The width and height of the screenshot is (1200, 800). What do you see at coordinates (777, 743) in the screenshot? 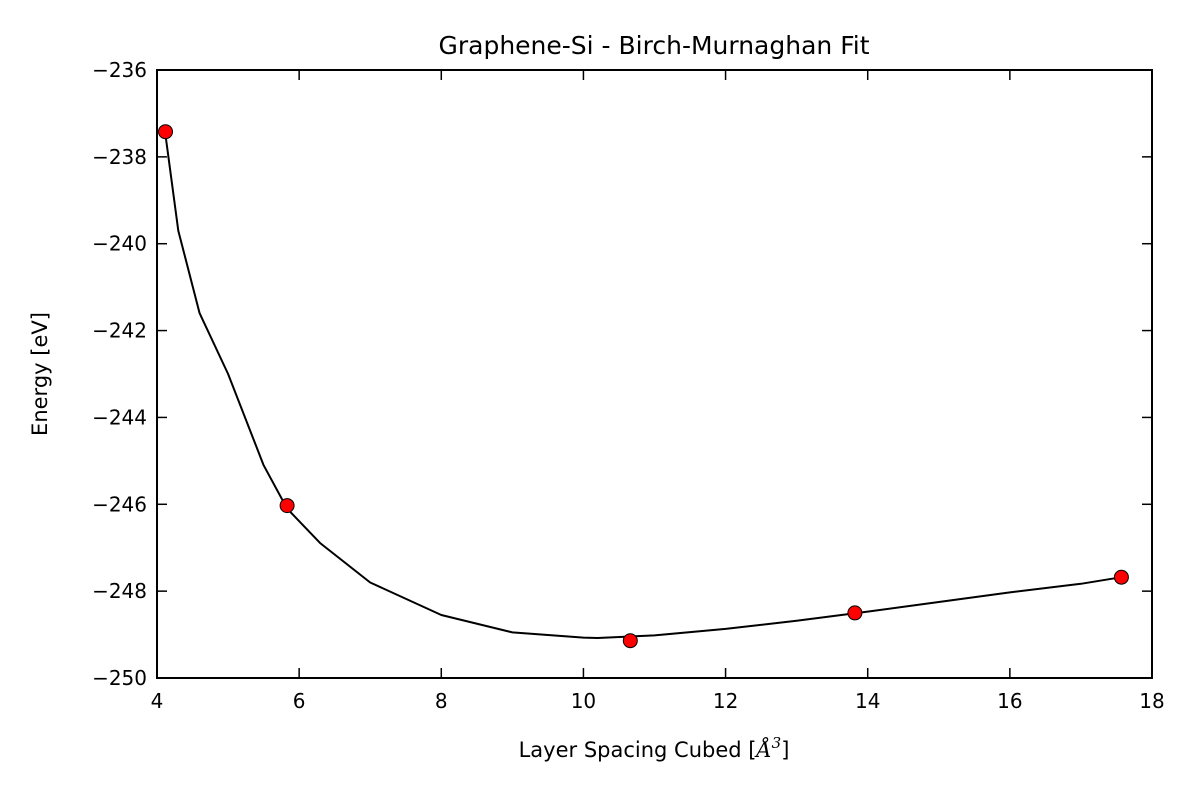
I see `x-axis-label-power: 3` at bounding box center [777, 743].